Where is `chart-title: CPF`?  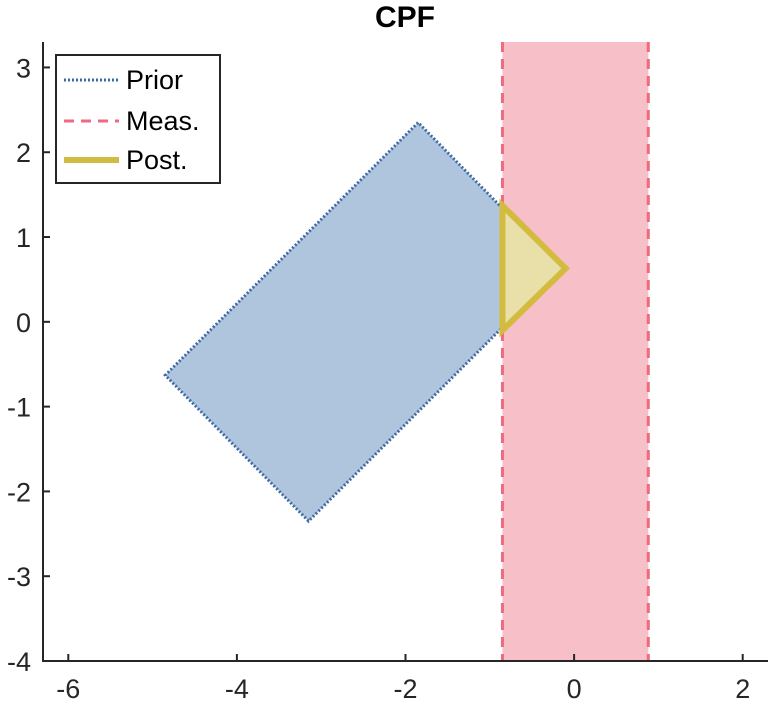 chart-title: CPF is located at coordinates (405, 17).